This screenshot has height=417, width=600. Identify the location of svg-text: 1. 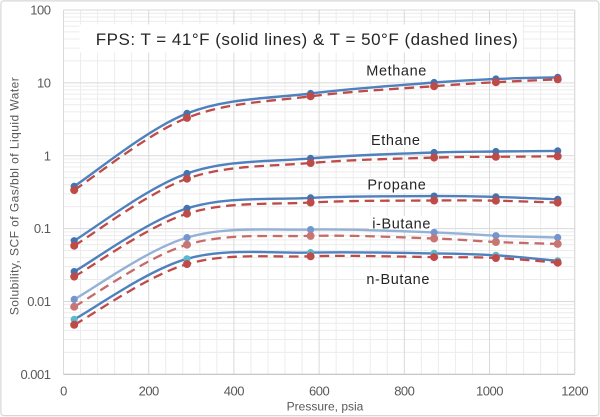
(47, 155).